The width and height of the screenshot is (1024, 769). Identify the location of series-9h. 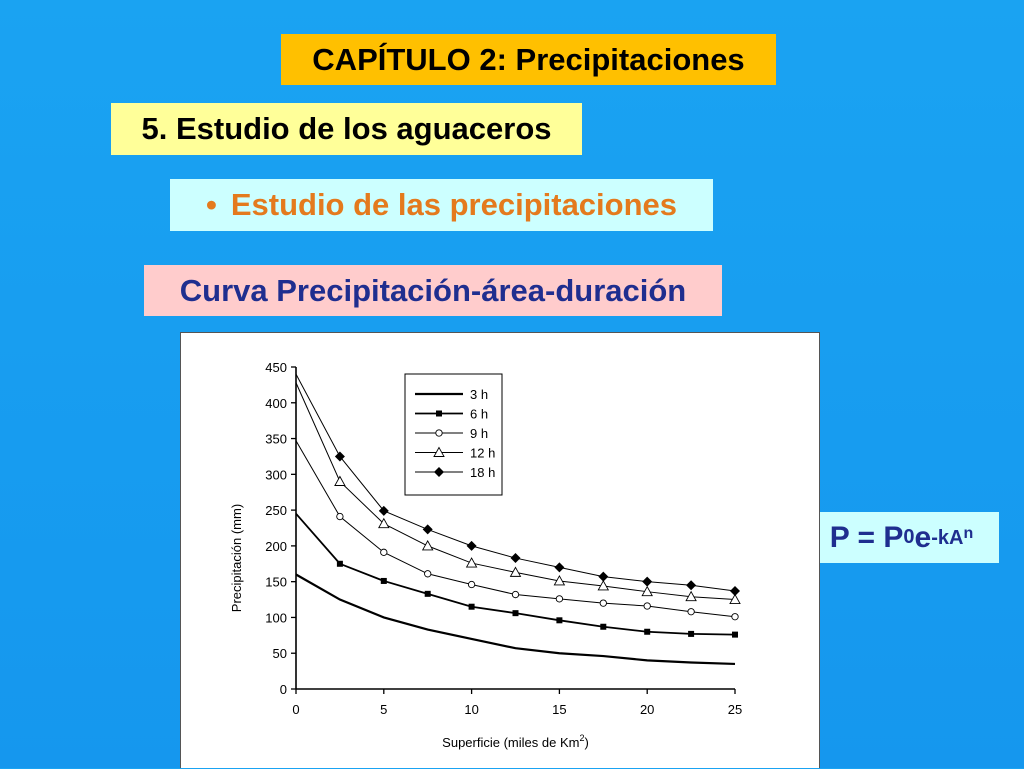
(517, 530).